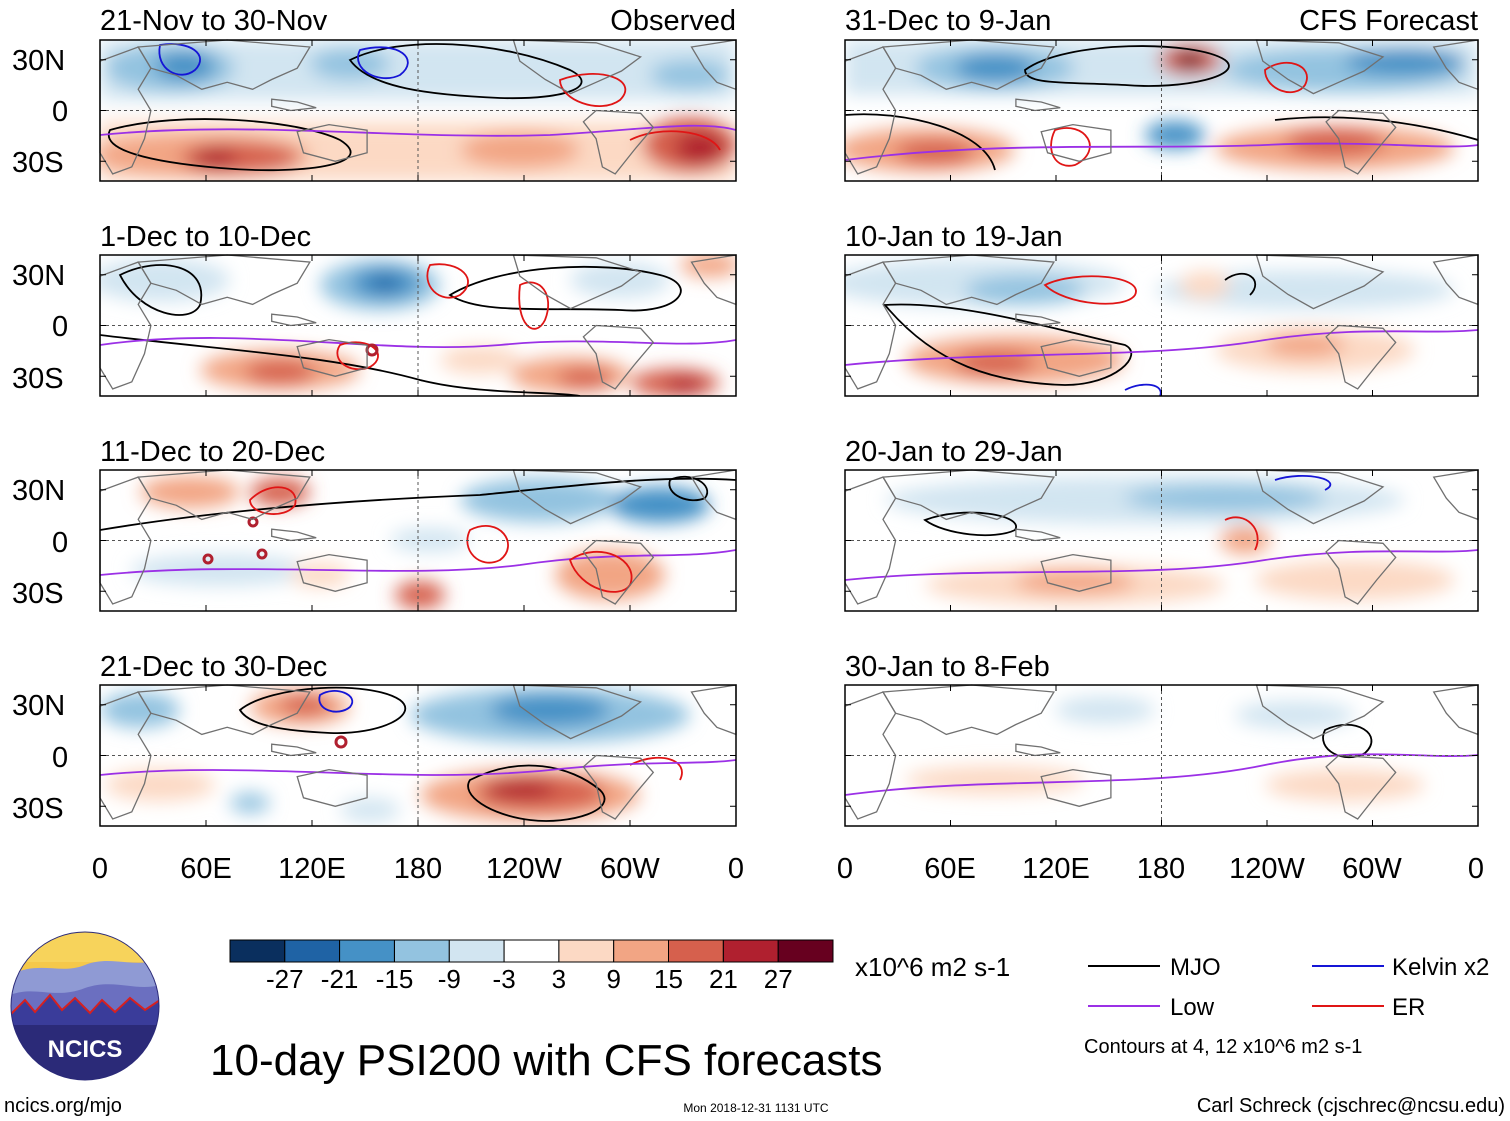  I want to click on contour-note: Contours at 4, 12 x10^6 m2 s-1, so click(1223, 1047).